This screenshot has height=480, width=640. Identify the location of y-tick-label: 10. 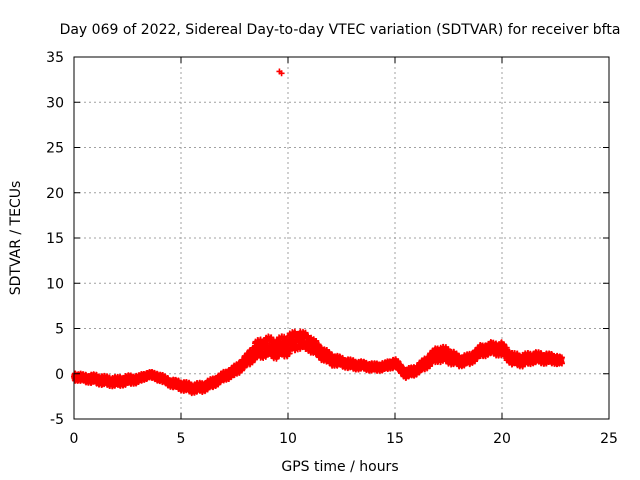
(55, 284).